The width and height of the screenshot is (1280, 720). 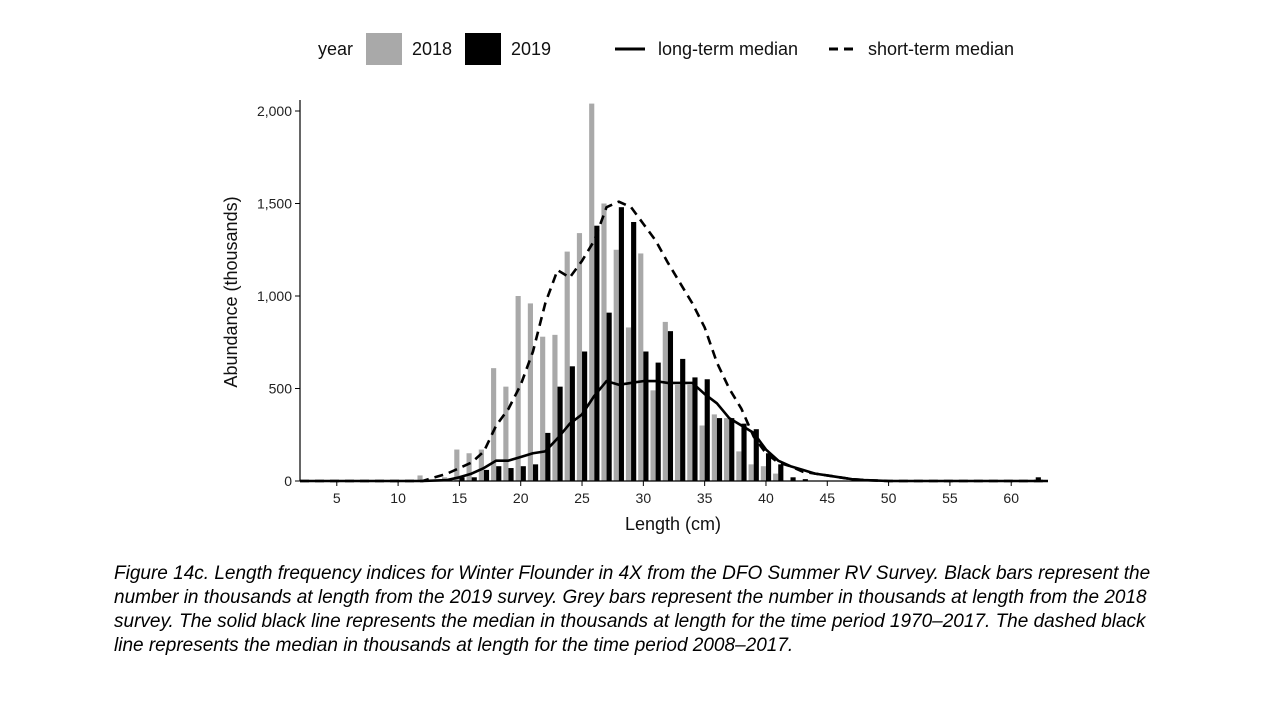 What do you see at coordinates (641, 367) in the screenshot?
I see `bar-2018-30cm` at bounding box center [641, 367].